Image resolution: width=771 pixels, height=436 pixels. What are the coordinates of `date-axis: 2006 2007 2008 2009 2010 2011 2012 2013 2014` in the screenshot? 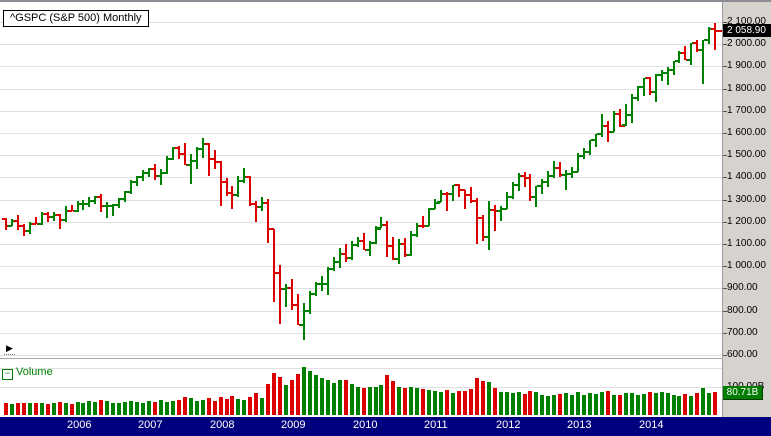 It's located at (385, 426).